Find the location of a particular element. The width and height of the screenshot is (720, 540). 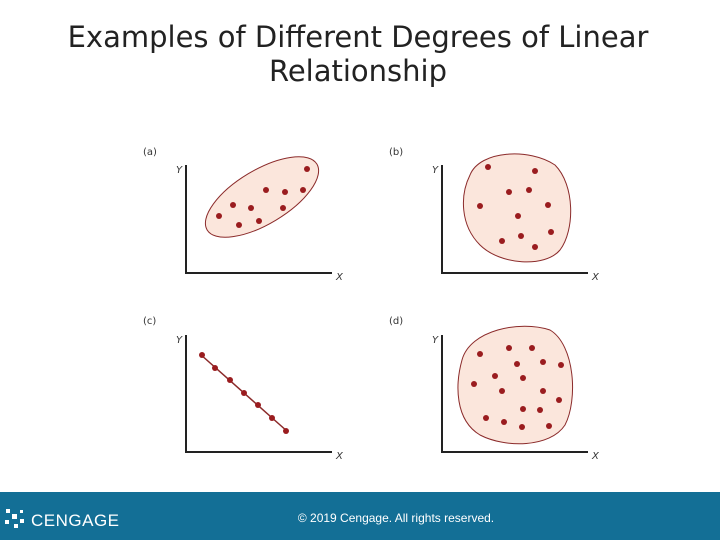

logo-text: CENGAGE is located at coordinates (75, 520).